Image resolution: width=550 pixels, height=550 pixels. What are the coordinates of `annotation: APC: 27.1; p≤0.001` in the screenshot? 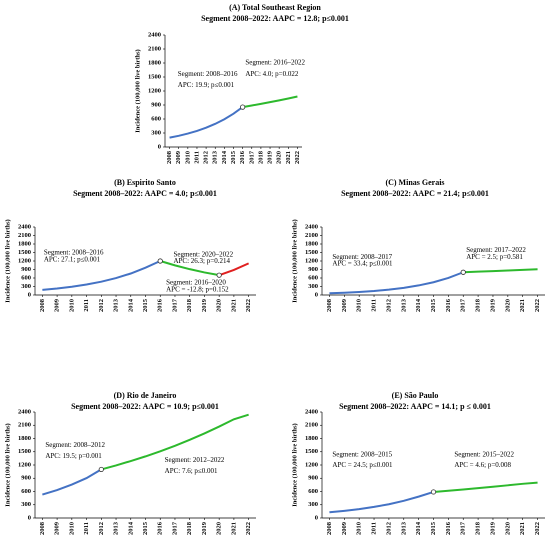 It's located at (72, 259).